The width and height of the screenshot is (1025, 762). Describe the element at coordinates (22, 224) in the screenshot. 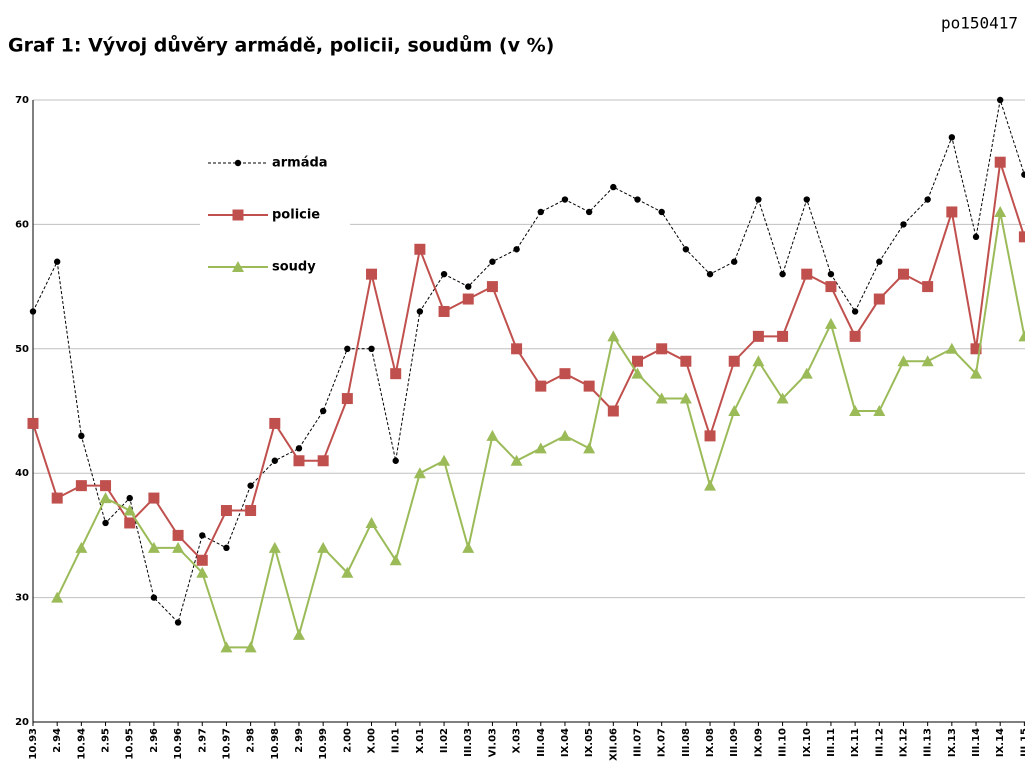

I see `y-tick-label: 60` at that location.